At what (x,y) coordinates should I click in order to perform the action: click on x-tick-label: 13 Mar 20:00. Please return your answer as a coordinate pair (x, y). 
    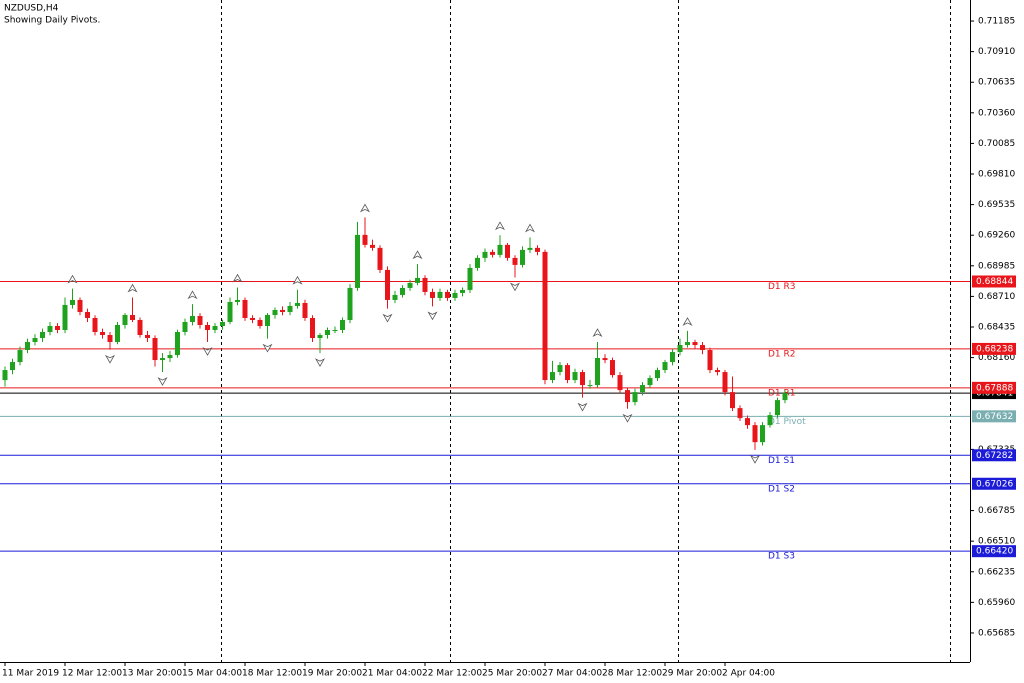
    Looking at the image, I should click on (152, 674).